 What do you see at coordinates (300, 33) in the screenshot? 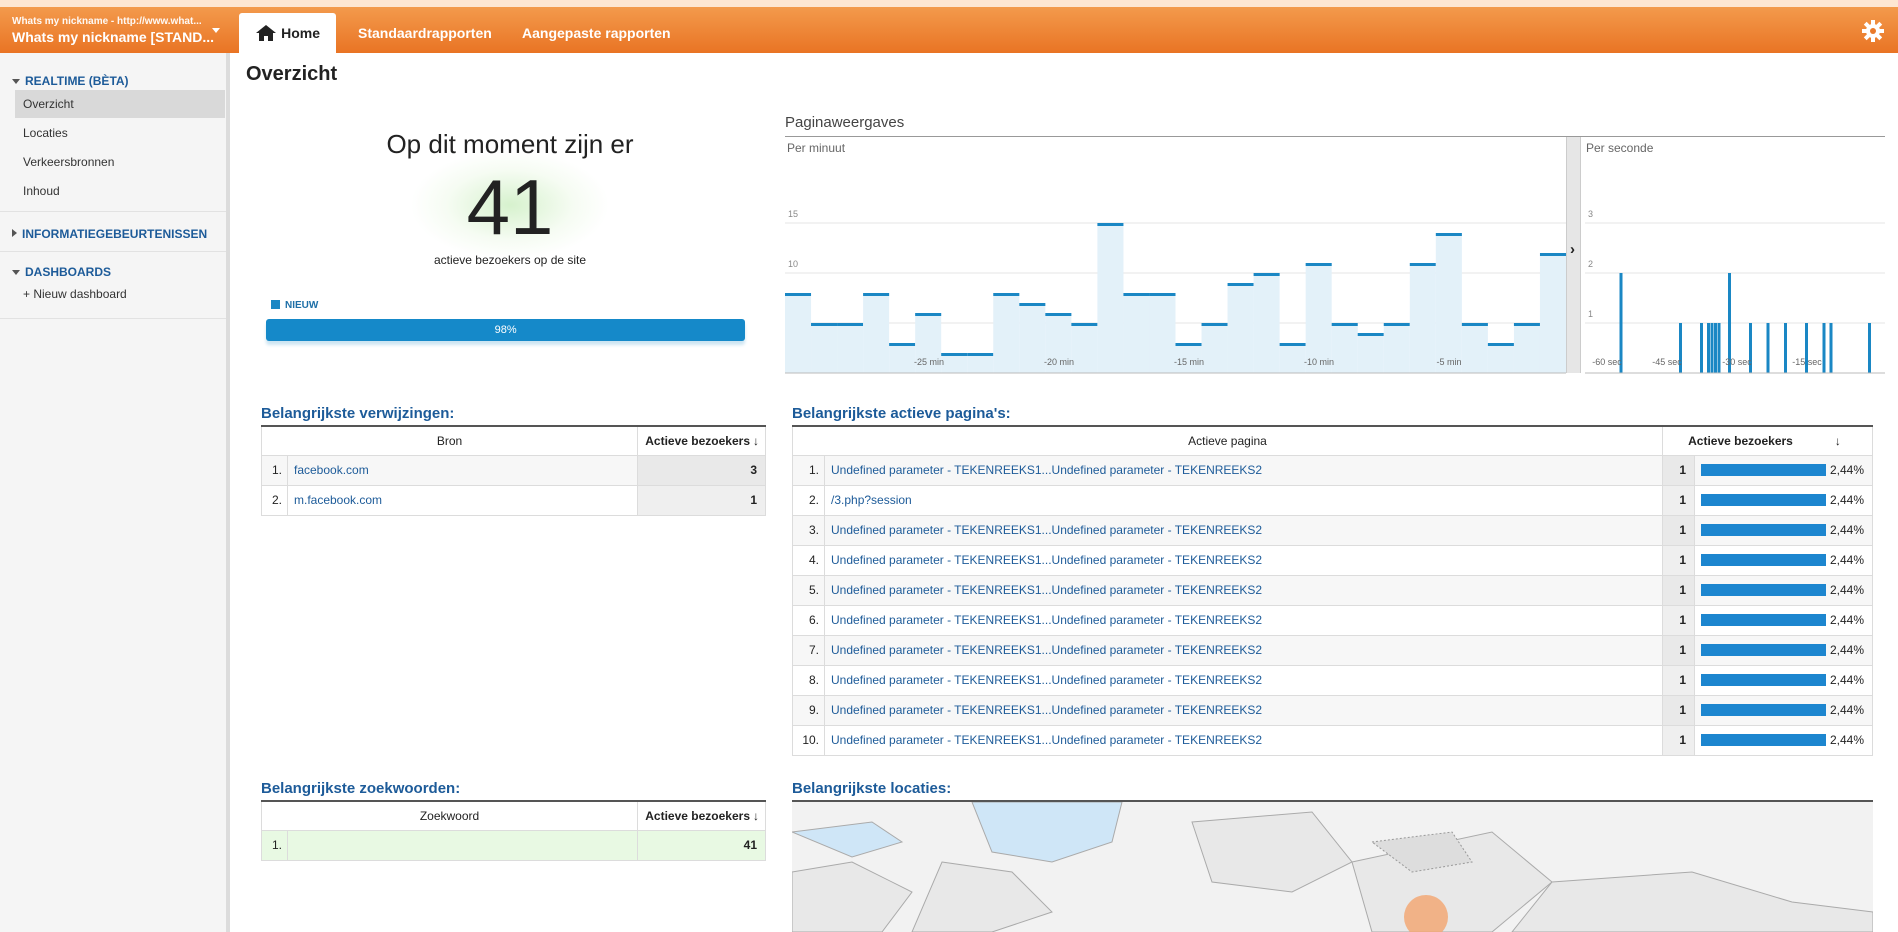
I see `tab-home-label: Home` at bounding box center [300, 33].